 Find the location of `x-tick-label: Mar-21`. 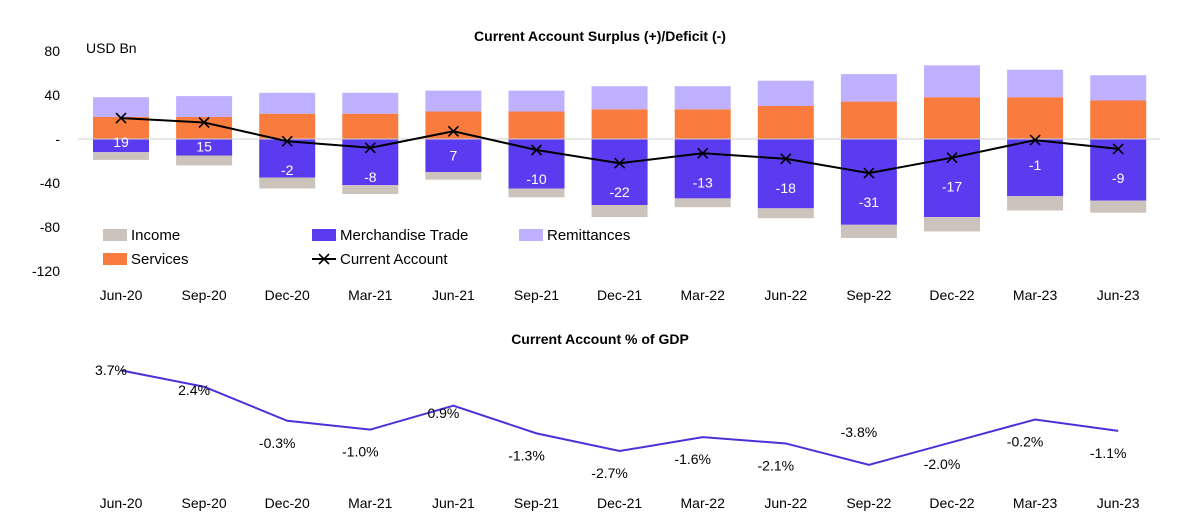

x-tick-label: Mar-21 is located at coordinates (370, 503).